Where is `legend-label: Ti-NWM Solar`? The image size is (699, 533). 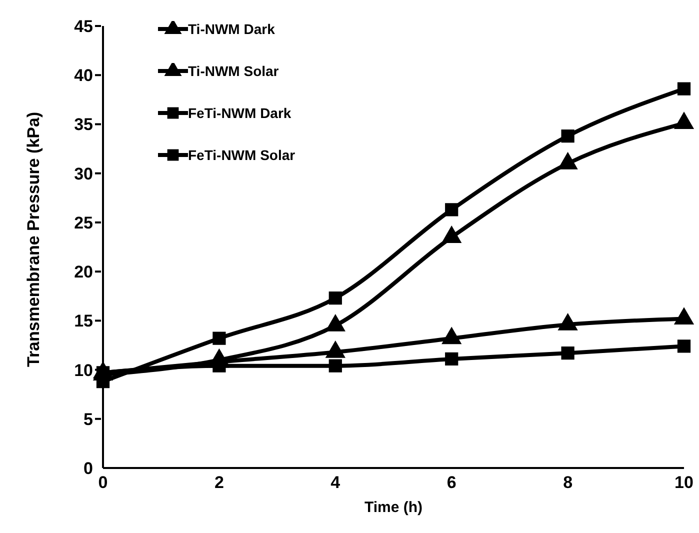 legend-label: Ti-NWM Solar is located at coordinates (233, 71).